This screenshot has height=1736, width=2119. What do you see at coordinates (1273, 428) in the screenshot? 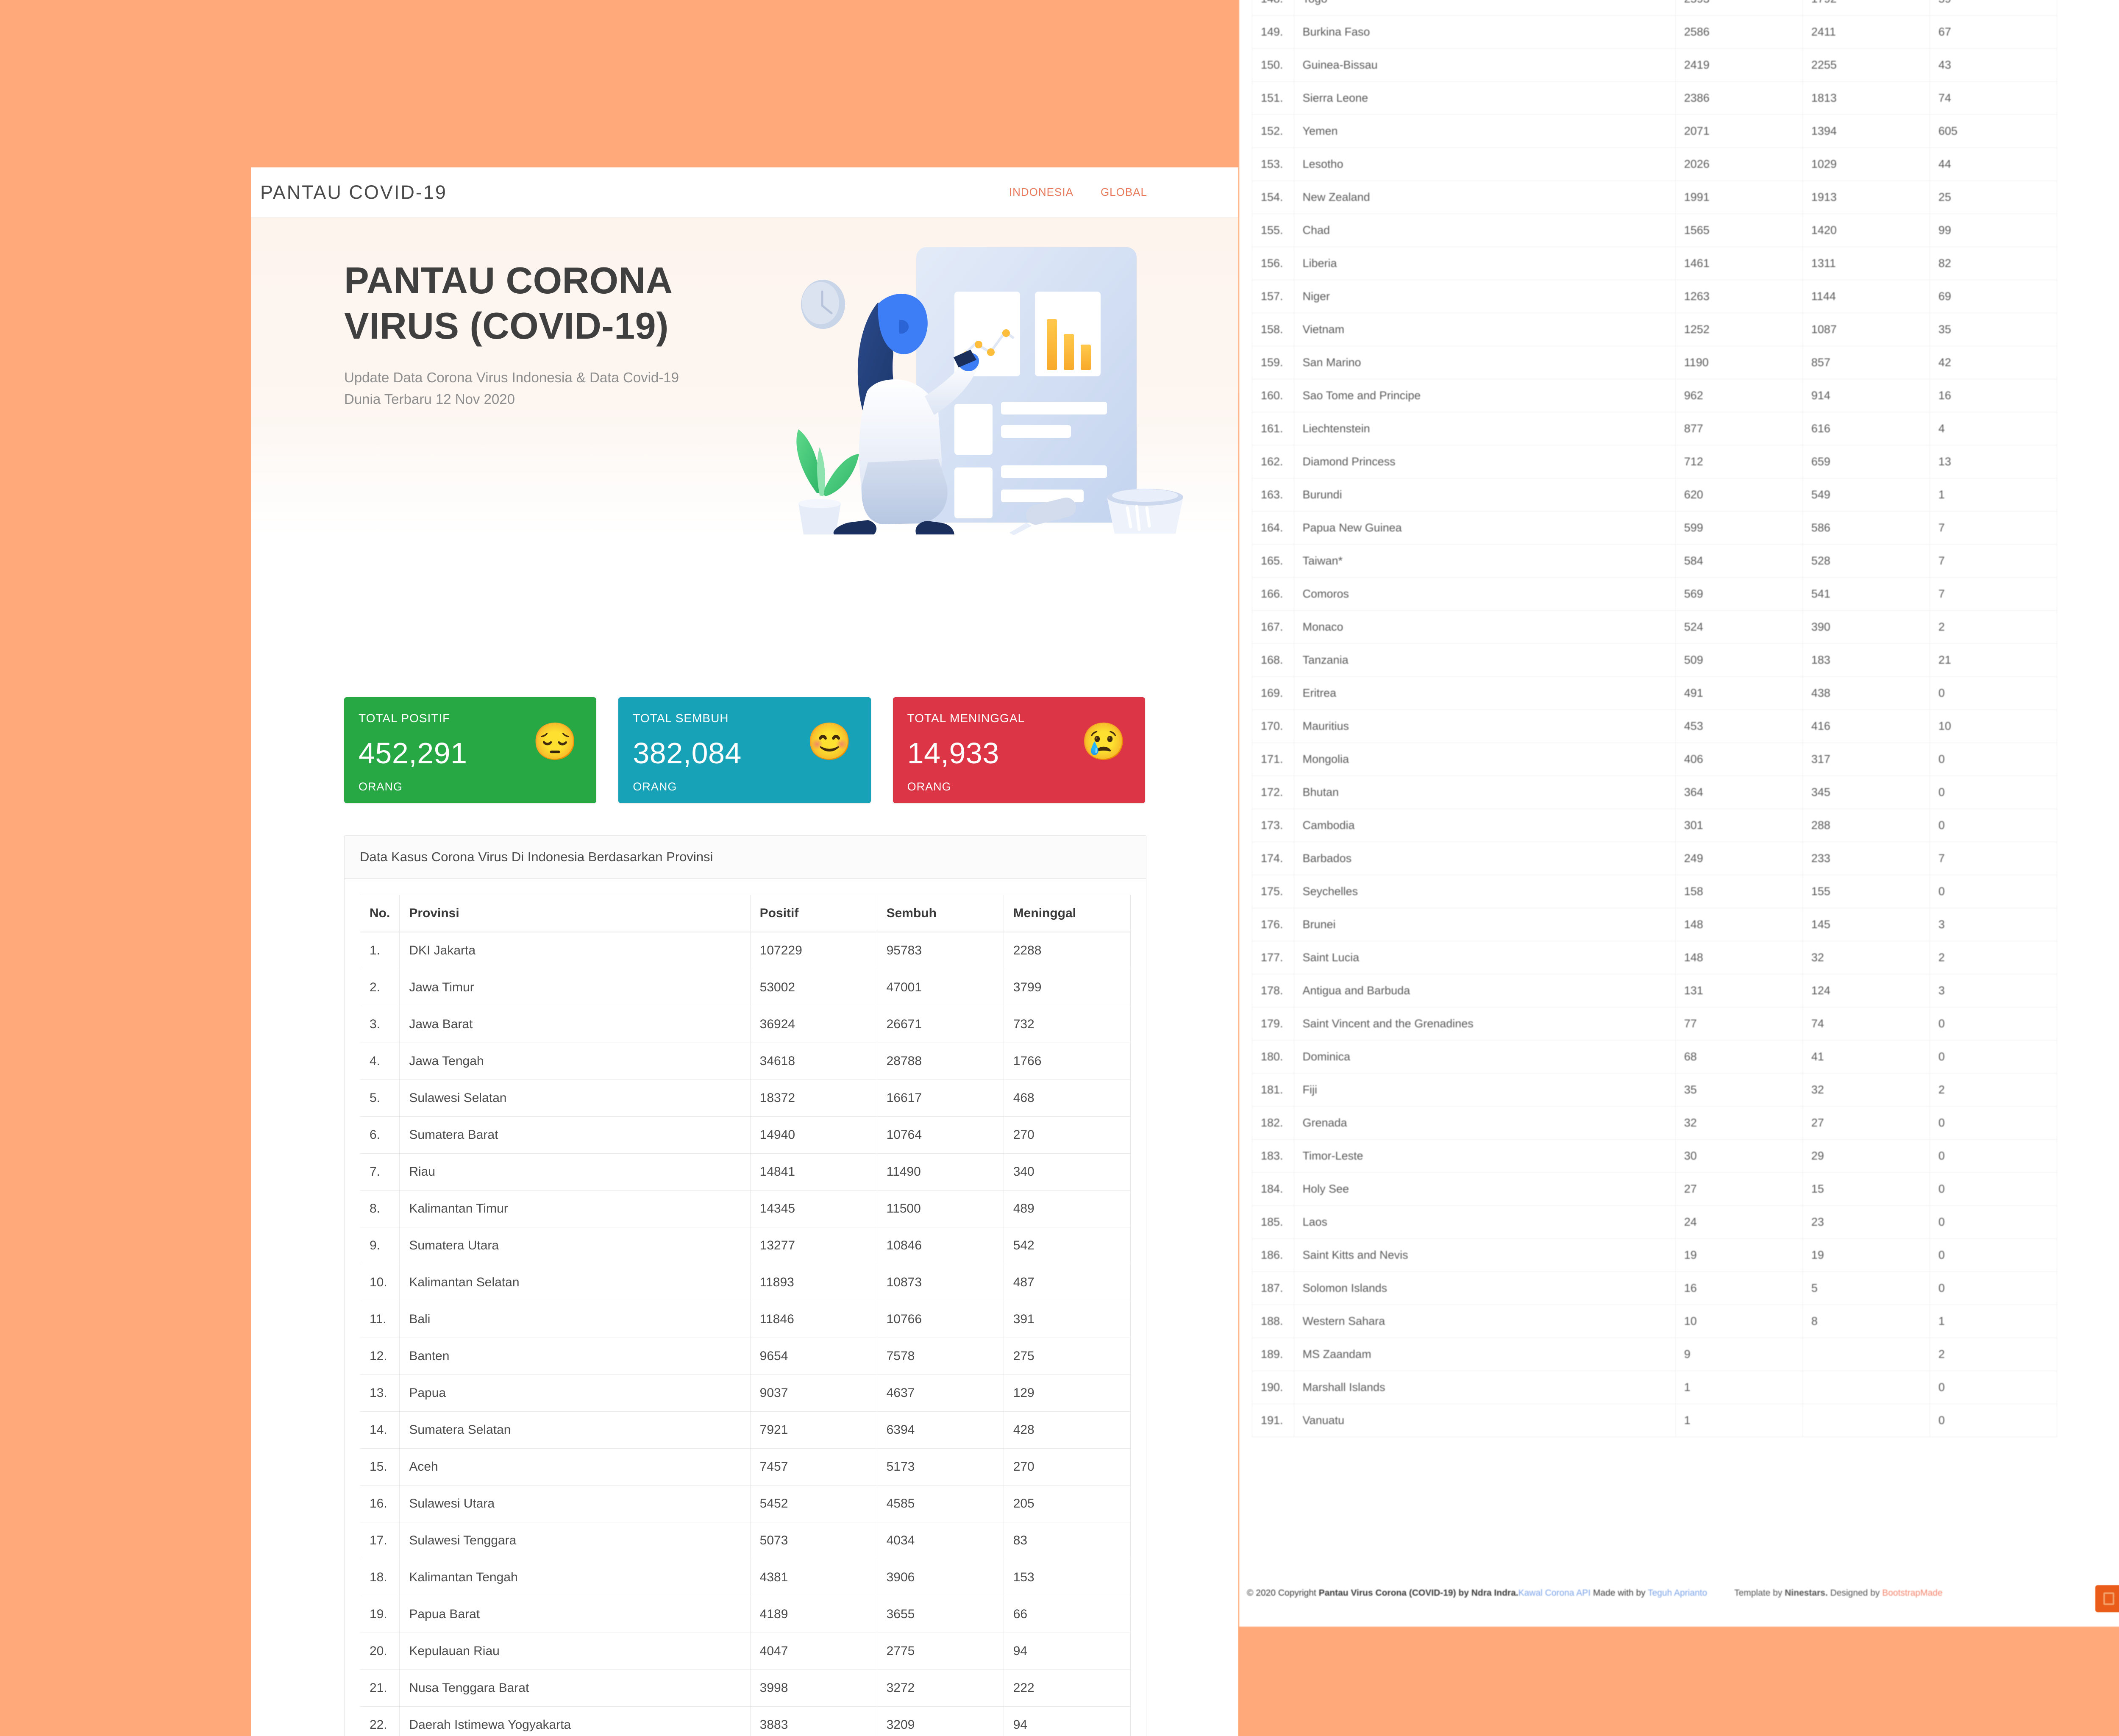
I see `cell-no: 161.` at bounding box center [1273, 428].